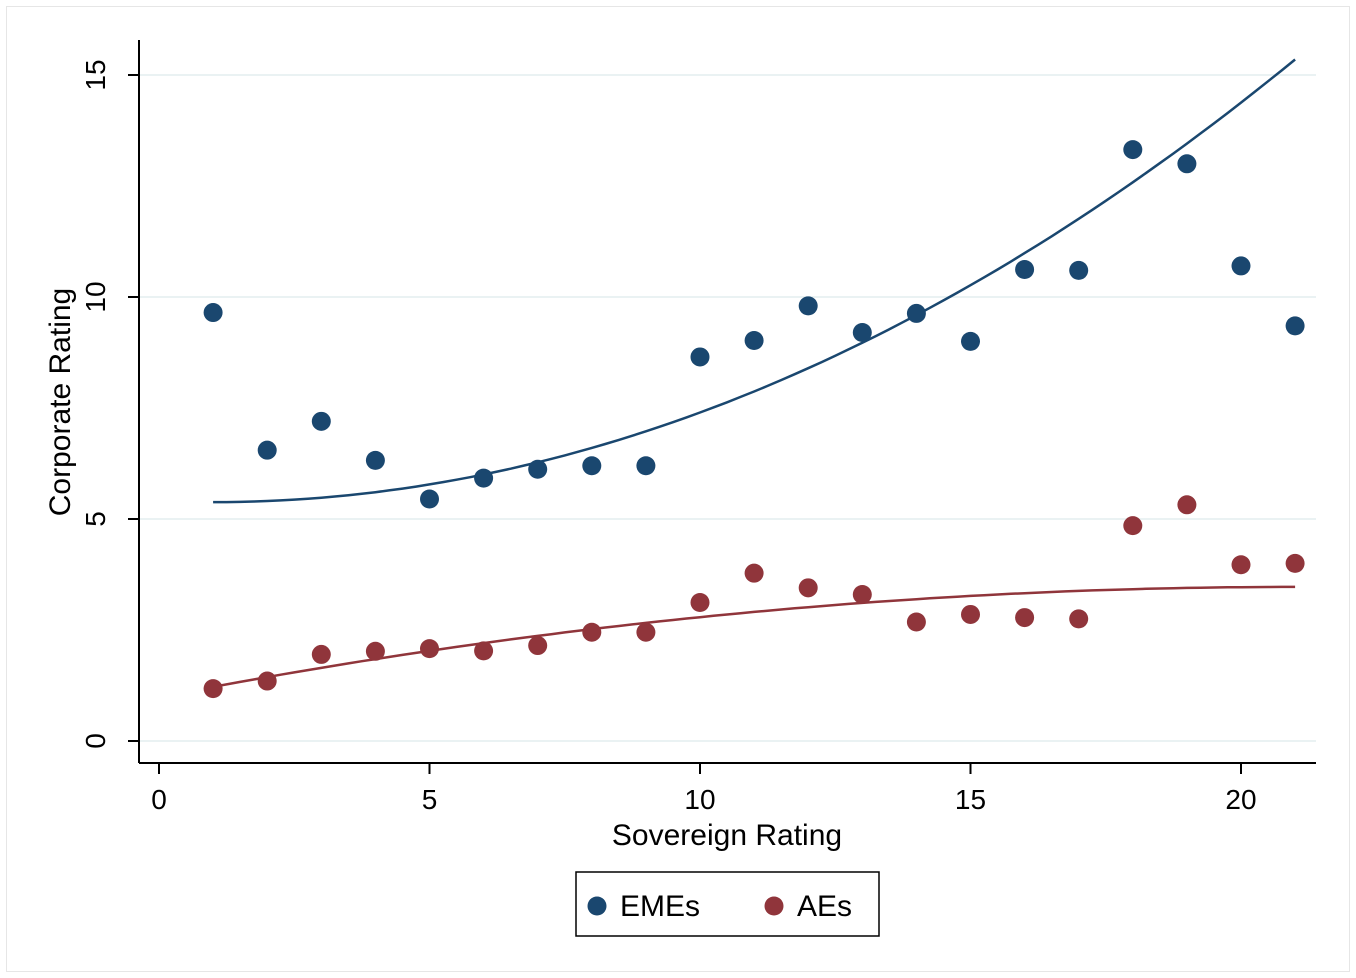 This screenshot has width=1356, height=978. I want to click on legend-label-emes: EMEs, so click(660, 906).